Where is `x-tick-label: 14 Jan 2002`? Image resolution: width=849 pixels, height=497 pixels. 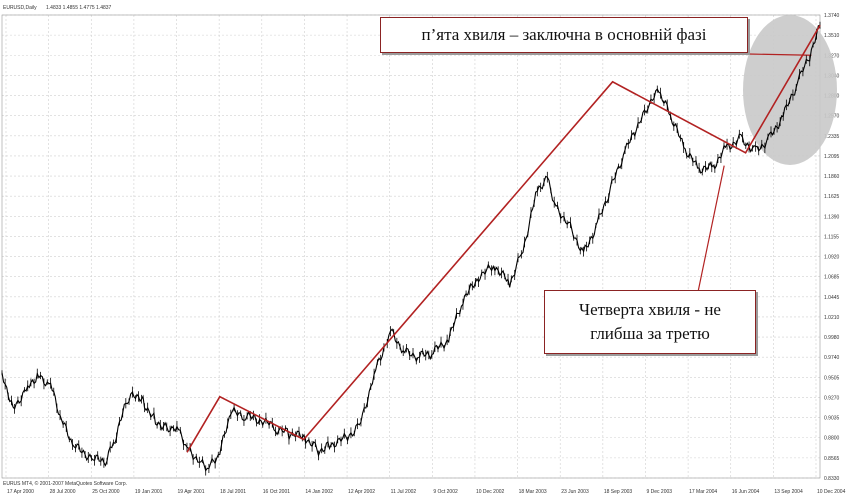 x-tick-label: 14 Jan 2002 is located at coordinates (319, 492).